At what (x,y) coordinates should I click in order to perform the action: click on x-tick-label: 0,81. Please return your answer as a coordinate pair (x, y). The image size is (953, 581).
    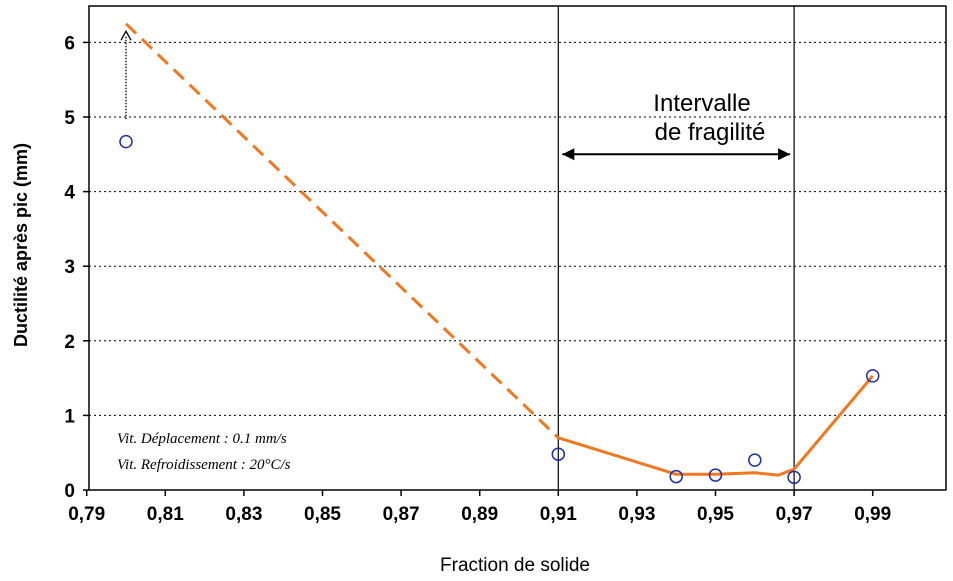
    Looking at the image, I should click on (165, 514).